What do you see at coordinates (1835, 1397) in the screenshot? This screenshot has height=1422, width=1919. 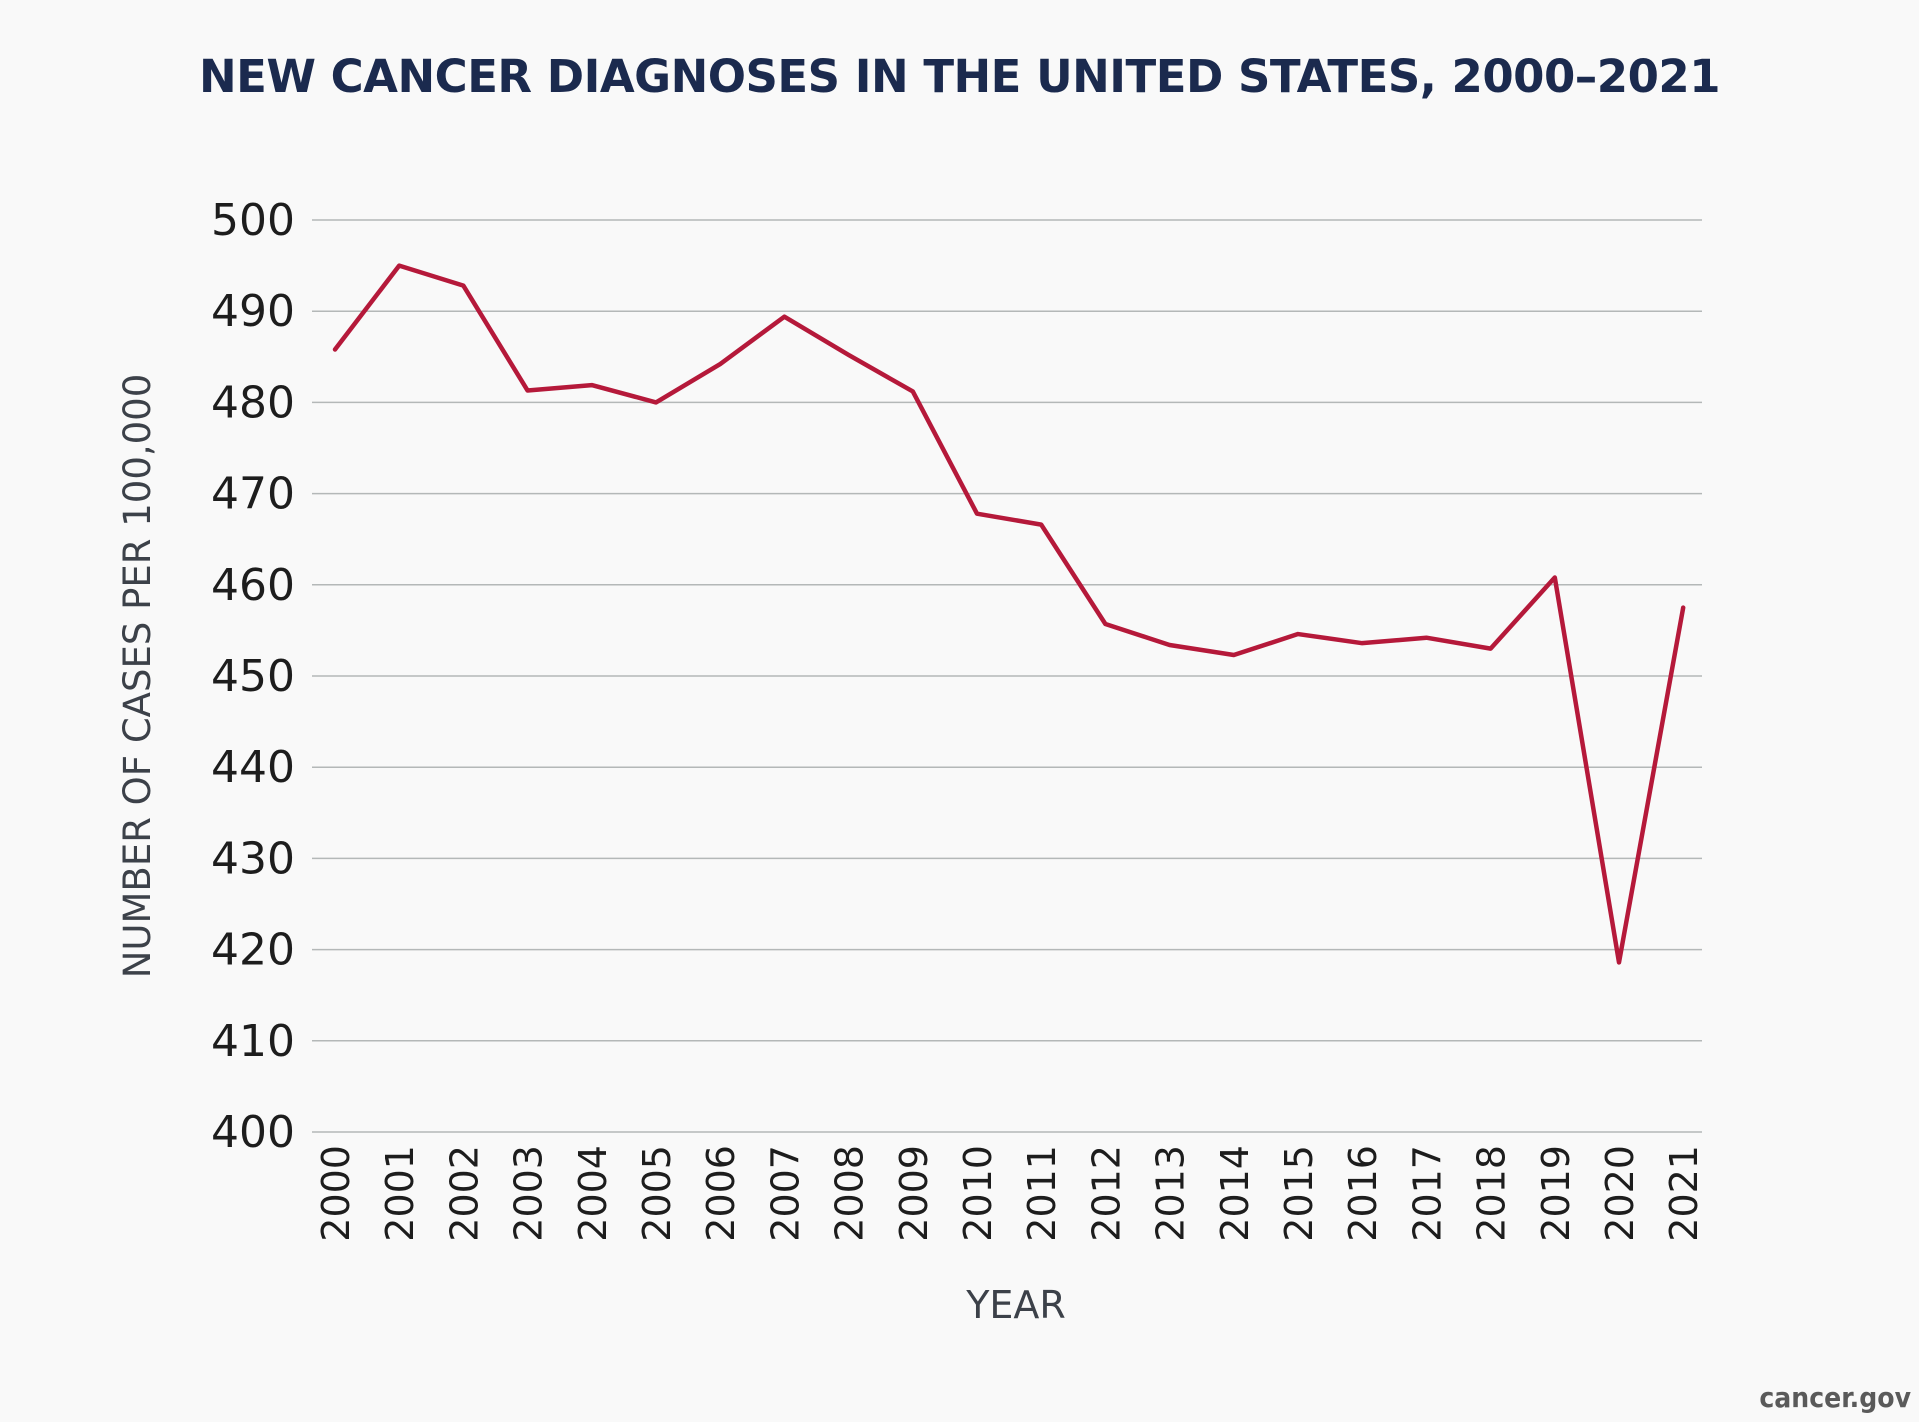 I see `source-credit: cancer.gov` at bounding box center [1835, 1397].